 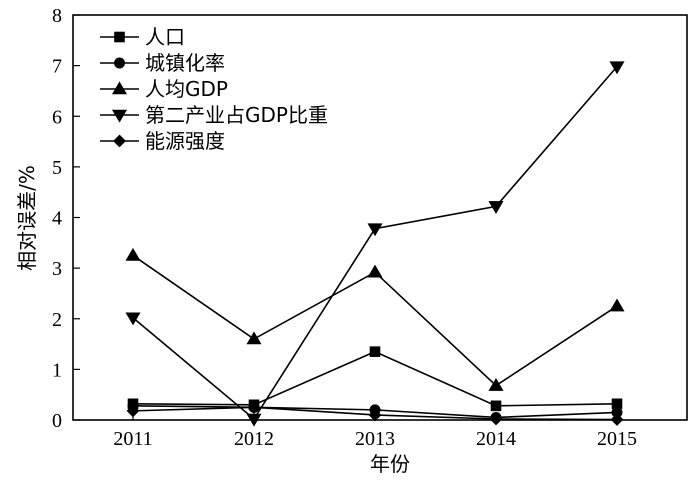 What do you see at coordinates (57, 320) in the screenshot?
I see `y-tick-label: 2` at bounding box center [57, 320].